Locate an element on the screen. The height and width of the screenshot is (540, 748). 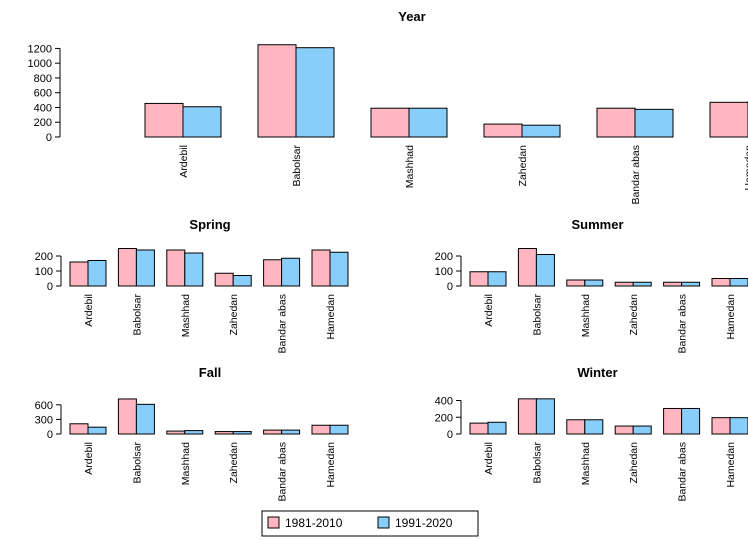
y-tick-label: 300 is located at coordinates (44, 420).